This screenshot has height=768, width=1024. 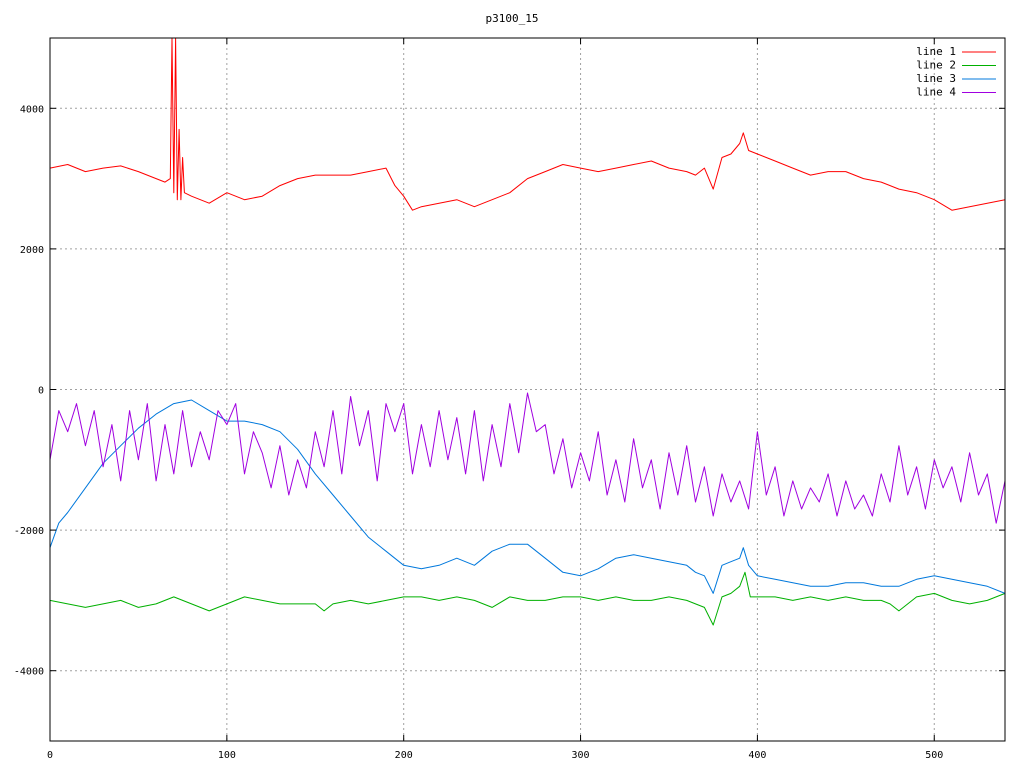 I want to click on x-tick-label: 500, so click(x=934, y=755).